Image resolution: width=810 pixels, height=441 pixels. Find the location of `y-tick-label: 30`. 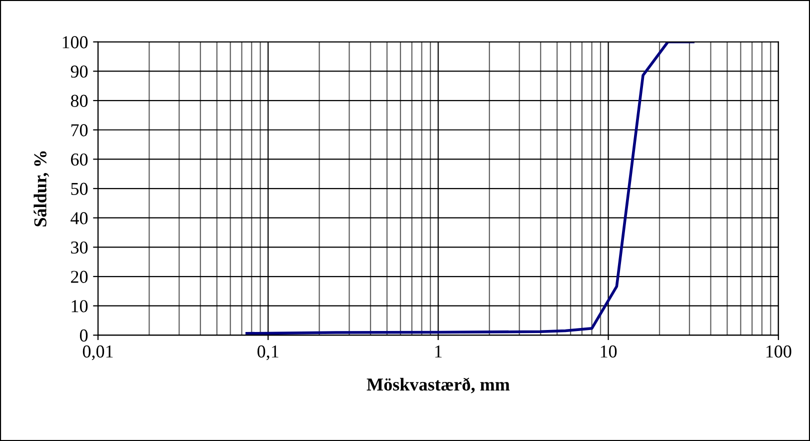

y-tick-label: 30 is located at coordinates (79, 247).